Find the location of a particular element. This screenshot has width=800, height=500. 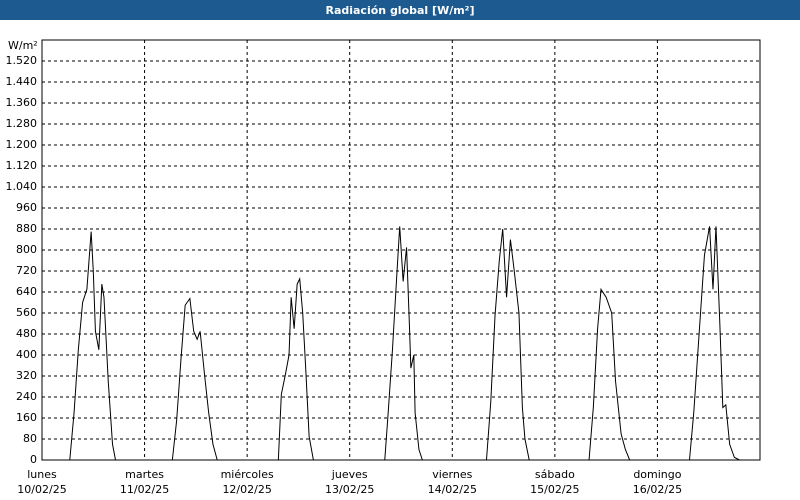

y-tick-label: 1.040 is located at coordinates (22, 186).